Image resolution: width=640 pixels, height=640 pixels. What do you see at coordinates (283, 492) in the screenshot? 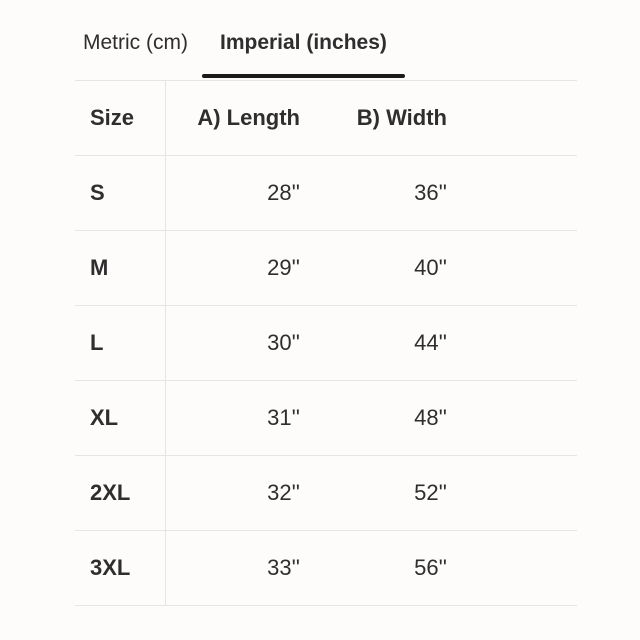
I see `length-value: 32''` at bounding box center [283, 492].